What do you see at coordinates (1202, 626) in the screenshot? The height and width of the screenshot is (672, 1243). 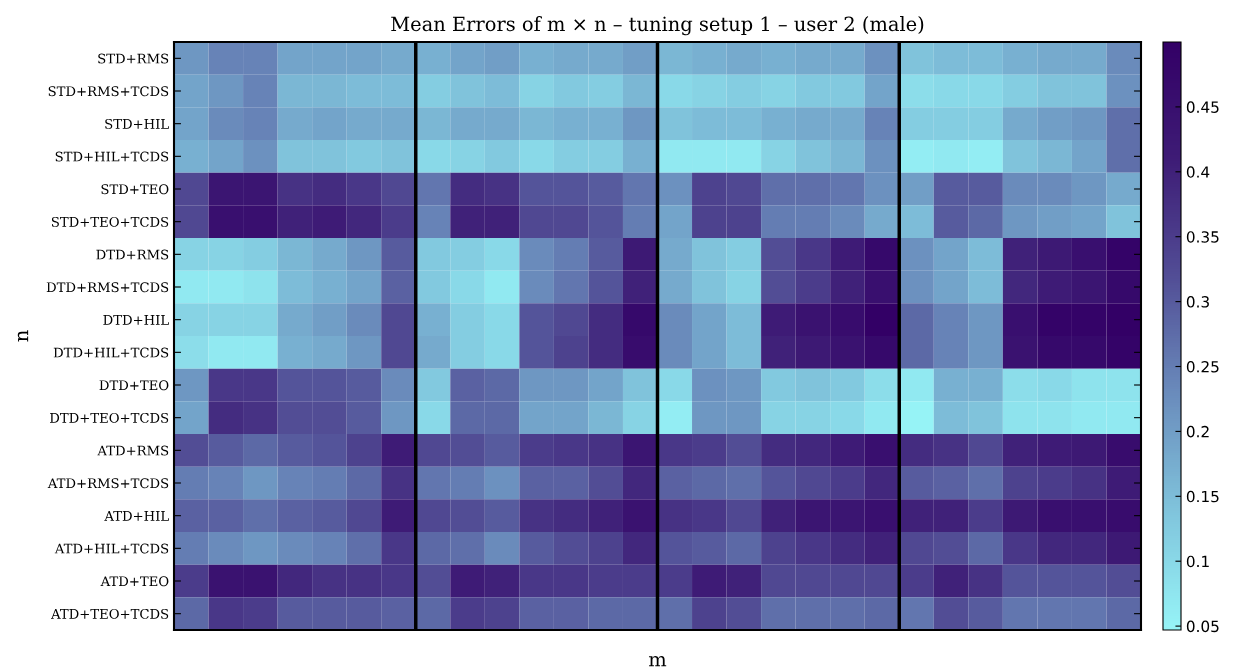 I see `color-bar-label: 0.05` at bounding box center [1202, 626].